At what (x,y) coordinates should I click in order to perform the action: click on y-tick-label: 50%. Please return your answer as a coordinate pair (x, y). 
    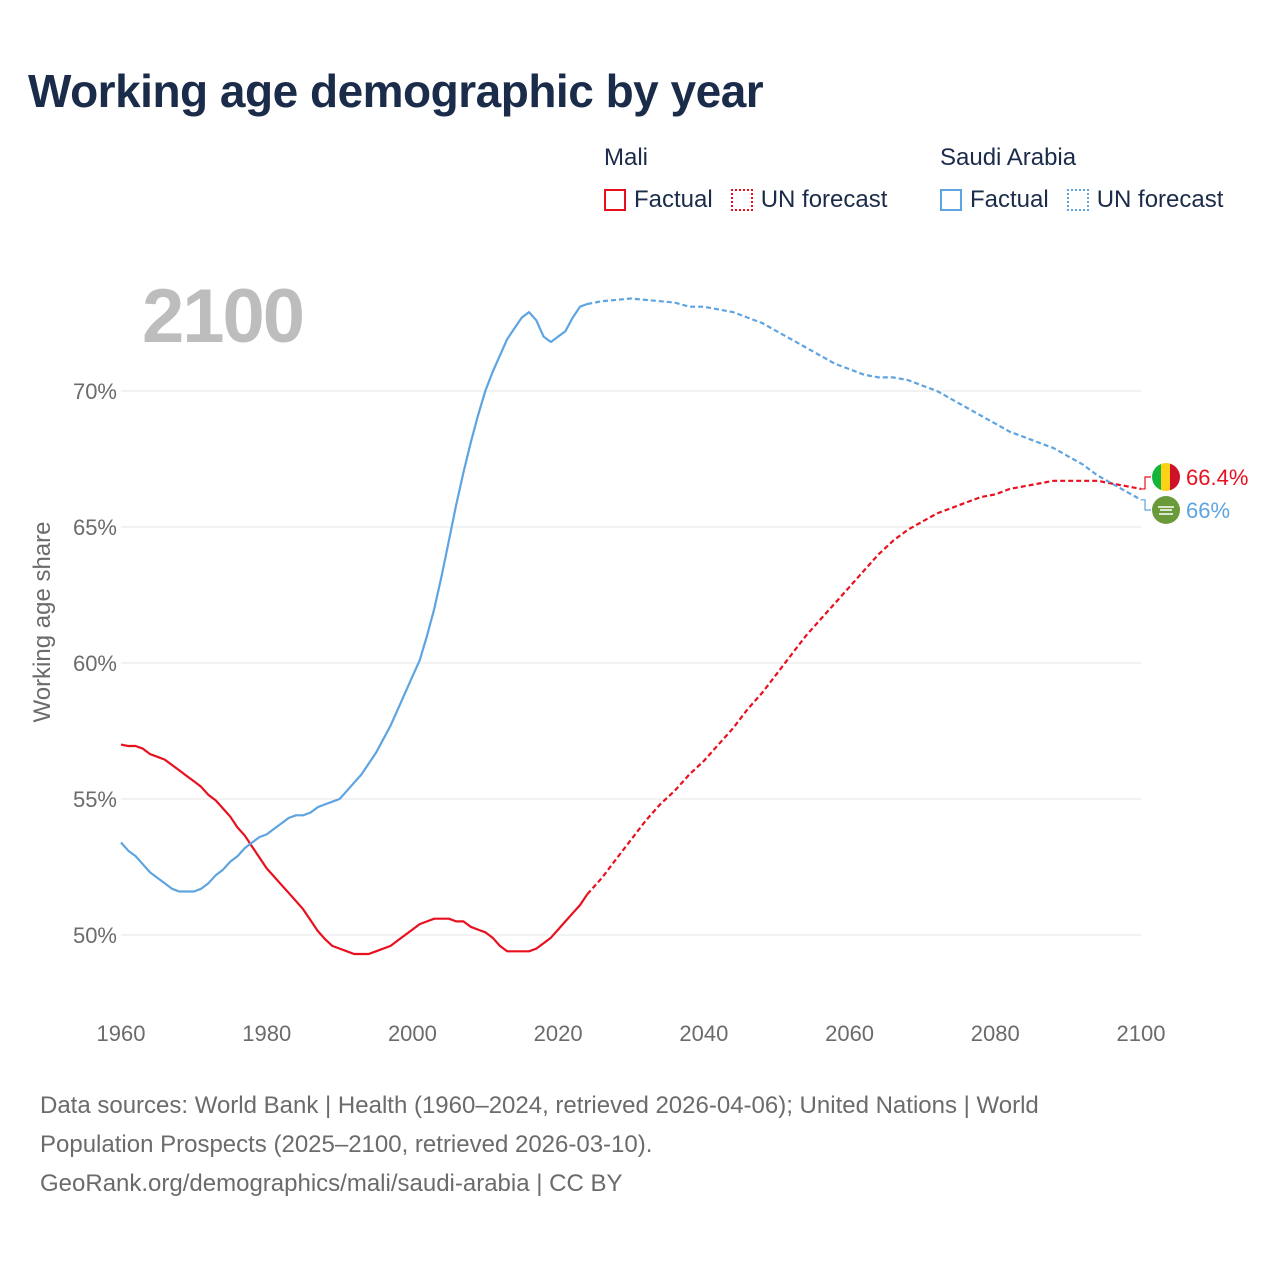
    Looking at the image, I should click on (95, 935).